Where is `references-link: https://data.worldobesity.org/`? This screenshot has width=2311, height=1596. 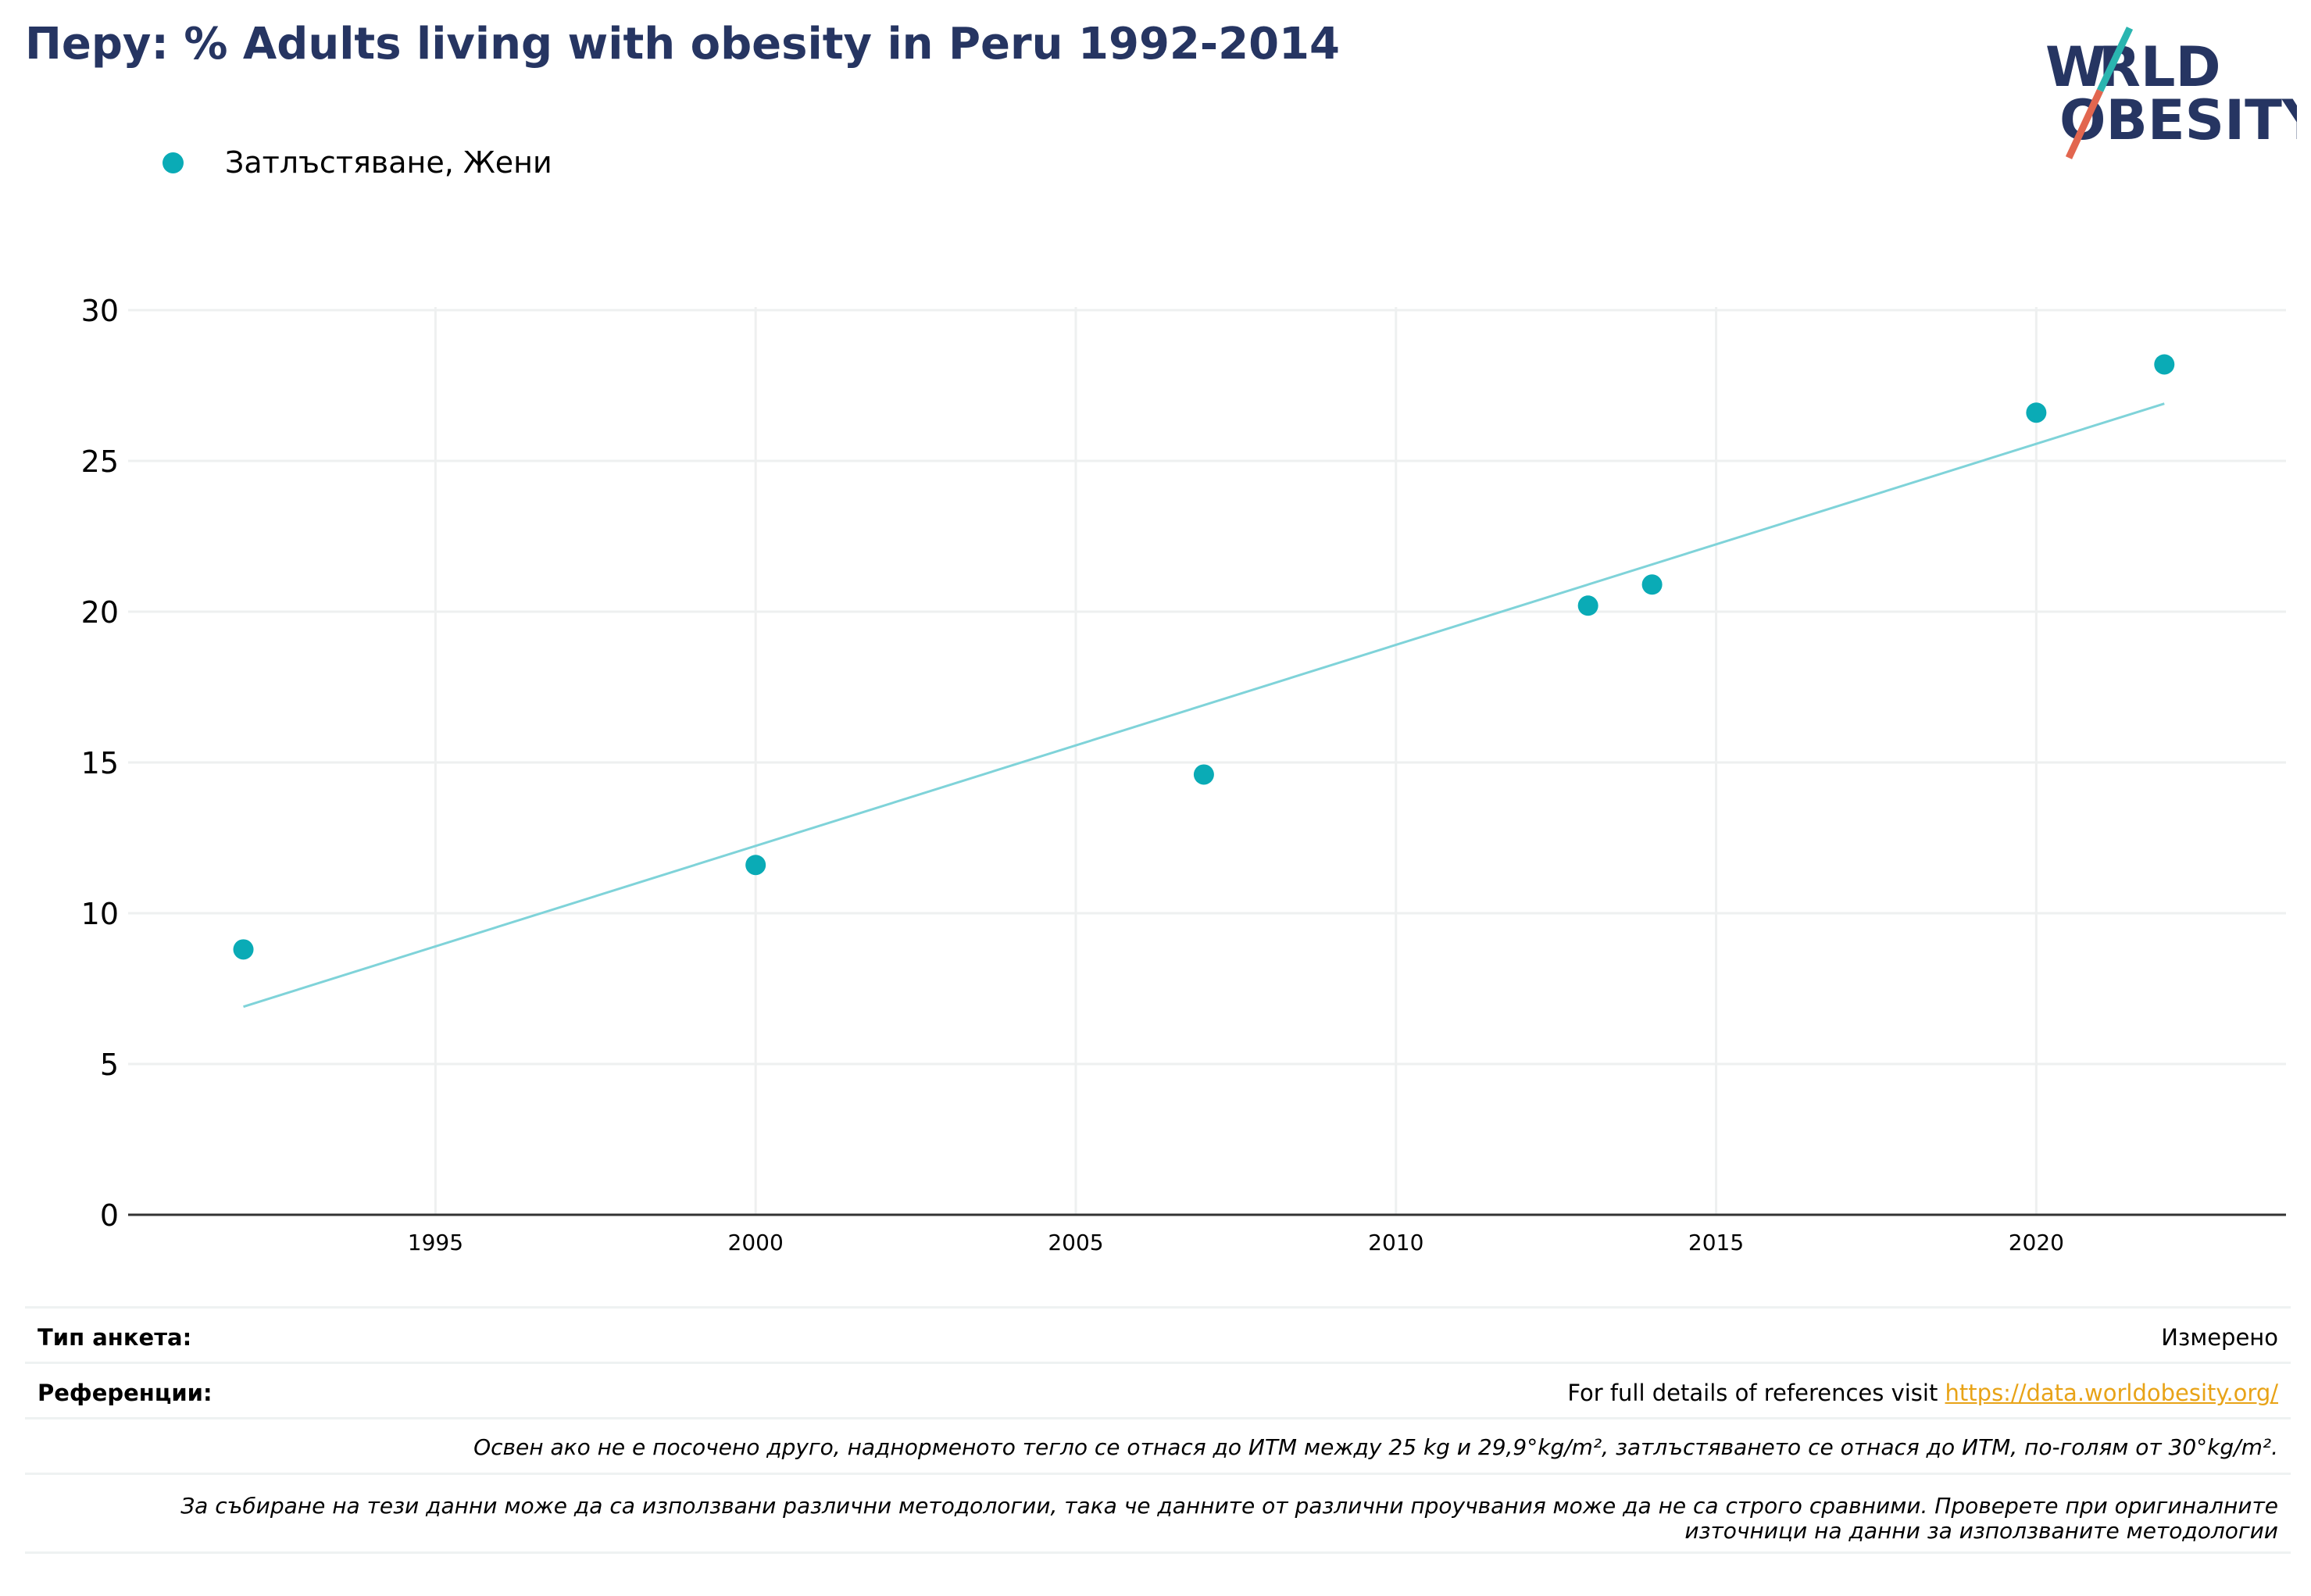
references-link: https://data.worldobesity.org/ is located at coordinates (2111, 1393).